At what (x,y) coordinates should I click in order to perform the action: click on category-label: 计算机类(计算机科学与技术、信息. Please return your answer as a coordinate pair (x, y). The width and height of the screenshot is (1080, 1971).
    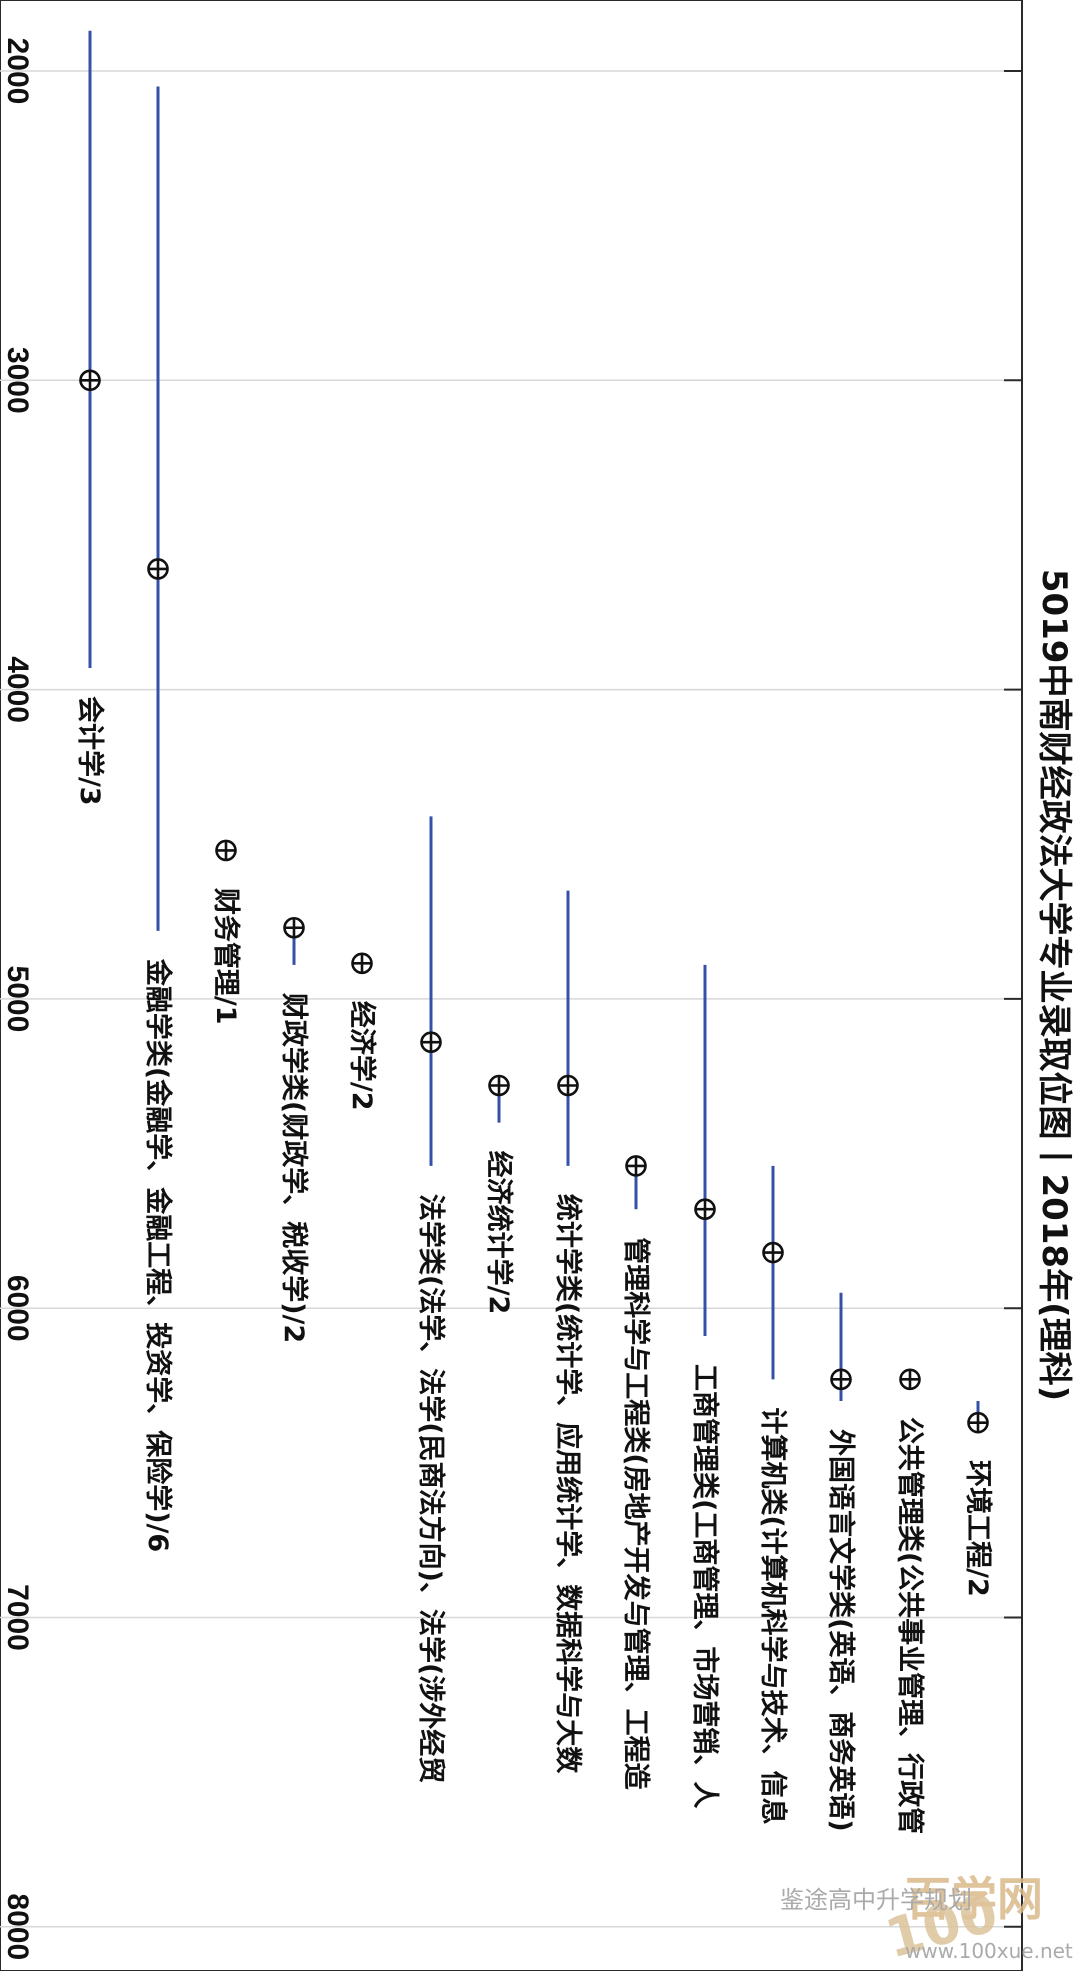
    Looking at the image, I should click on (773, 1615).